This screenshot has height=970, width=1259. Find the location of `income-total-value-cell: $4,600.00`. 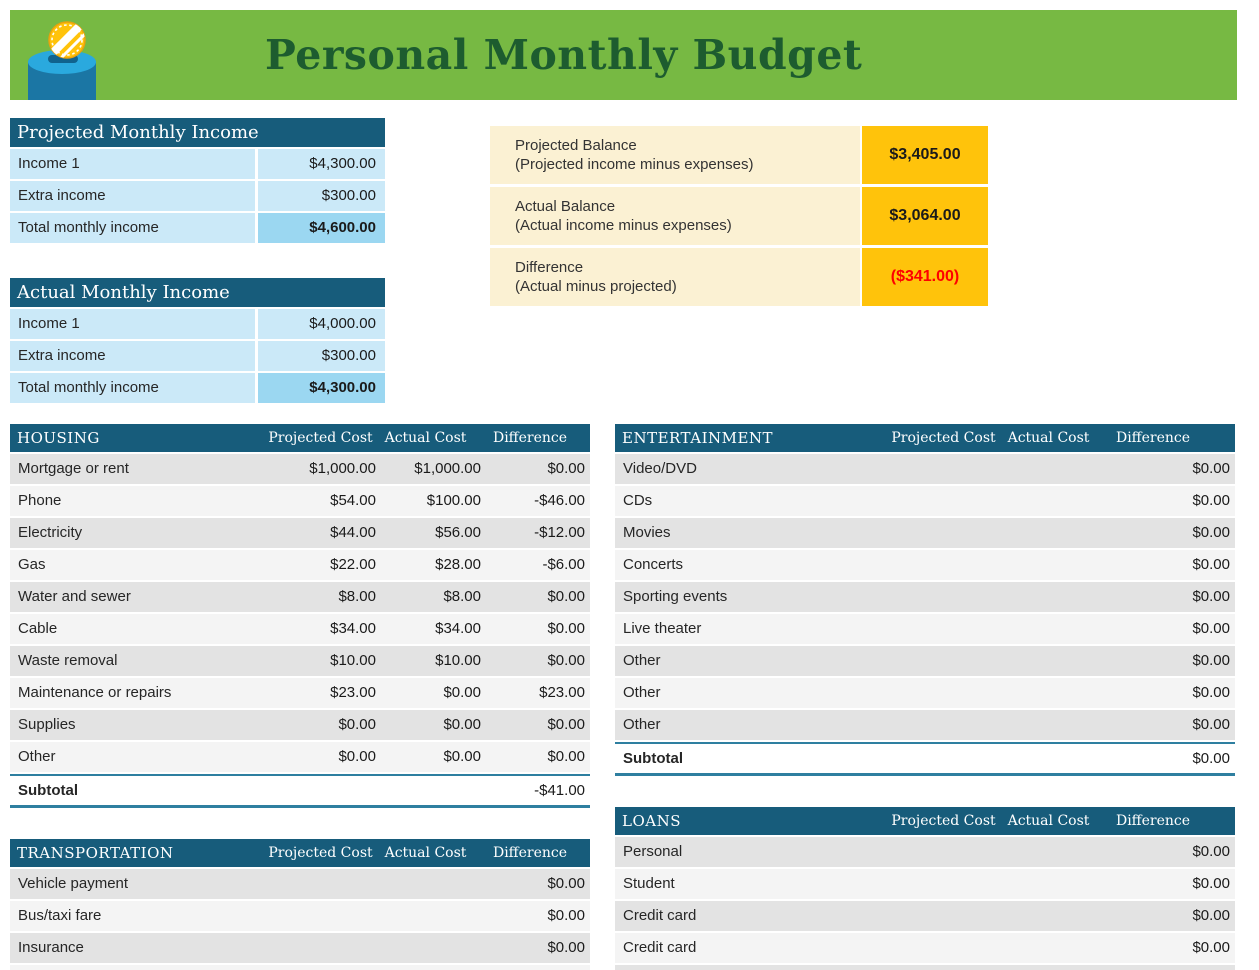

income-total-value-cell: $4,600.00 is located at coordinates (321, 228).